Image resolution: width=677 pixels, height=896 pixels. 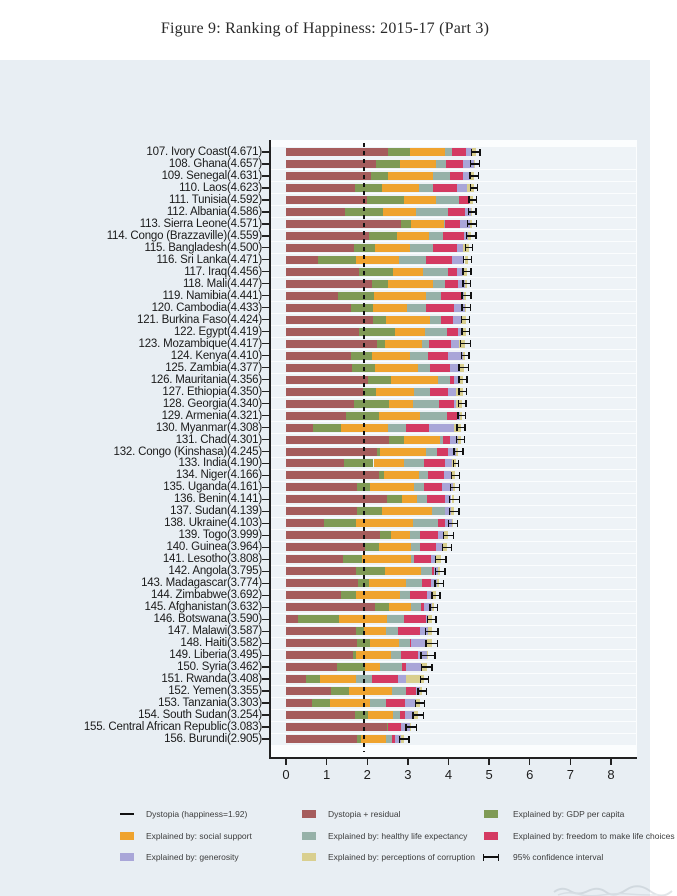 I want to click on country-label: 107. Ivory Coast(4.671), so click(x=204, y=152).